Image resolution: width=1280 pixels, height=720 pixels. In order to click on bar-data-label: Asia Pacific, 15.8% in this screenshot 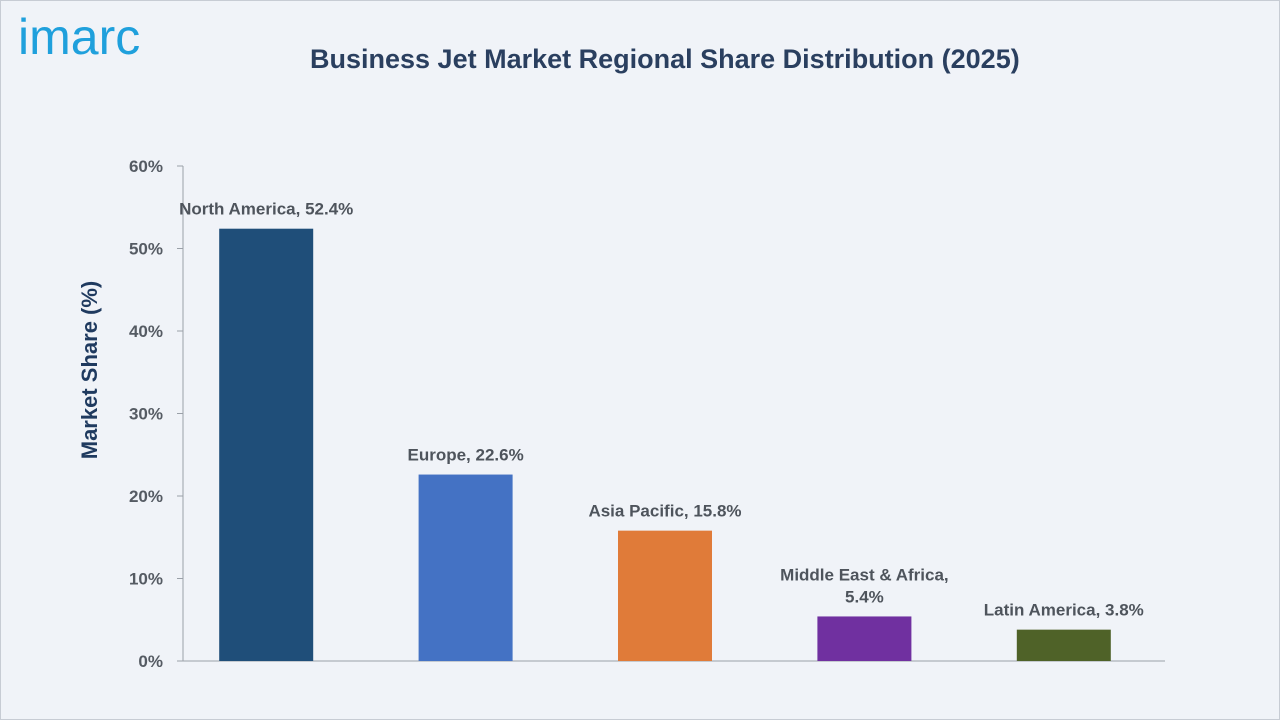, I will do `click(664, 511)`.